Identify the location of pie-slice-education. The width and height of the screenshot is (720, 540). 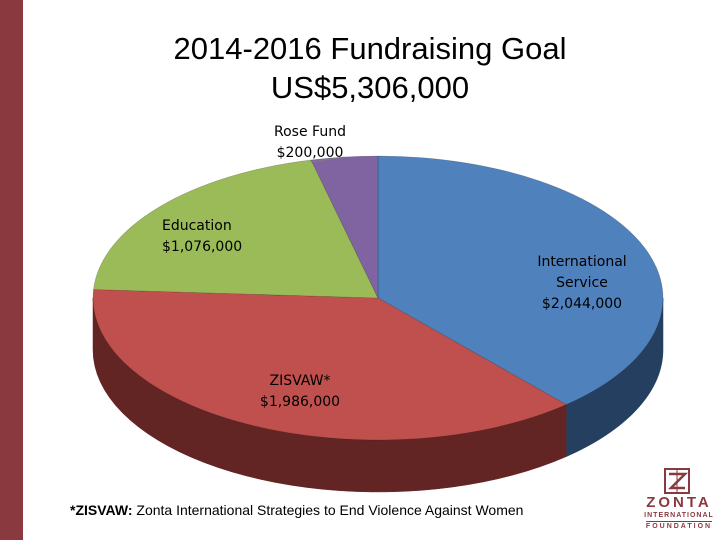
(236, 229).